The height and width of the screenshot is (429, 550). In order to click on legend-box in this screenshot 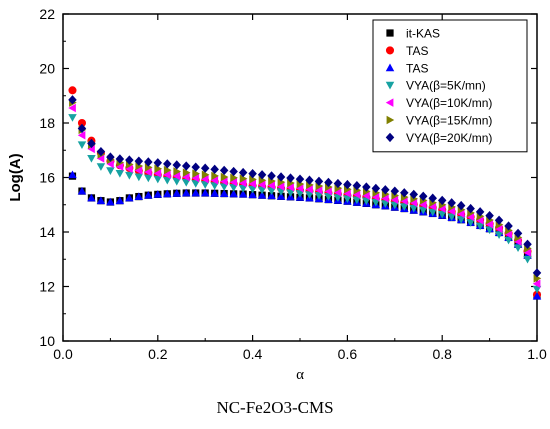, I will do `click(450, 86)`.